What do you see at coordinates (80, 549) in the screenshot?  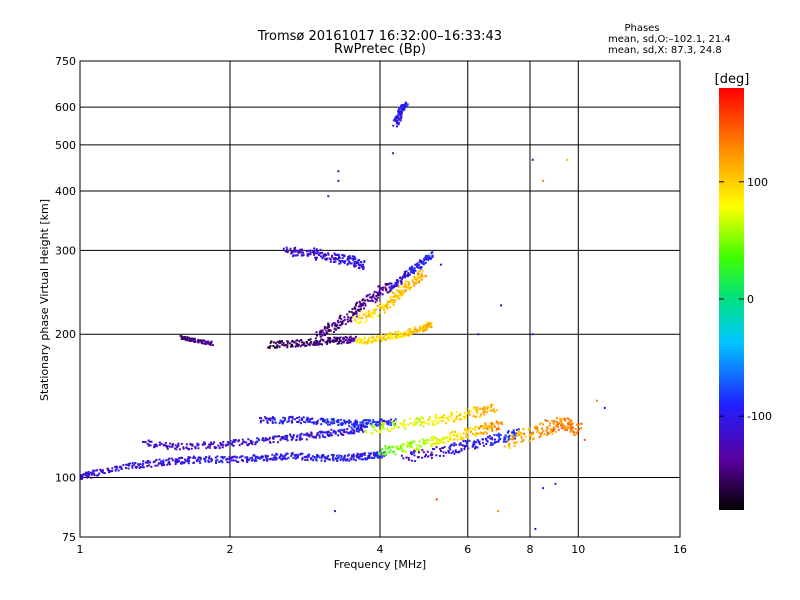 I see `x-tick-label: 1` at bounding box center [80, 549].